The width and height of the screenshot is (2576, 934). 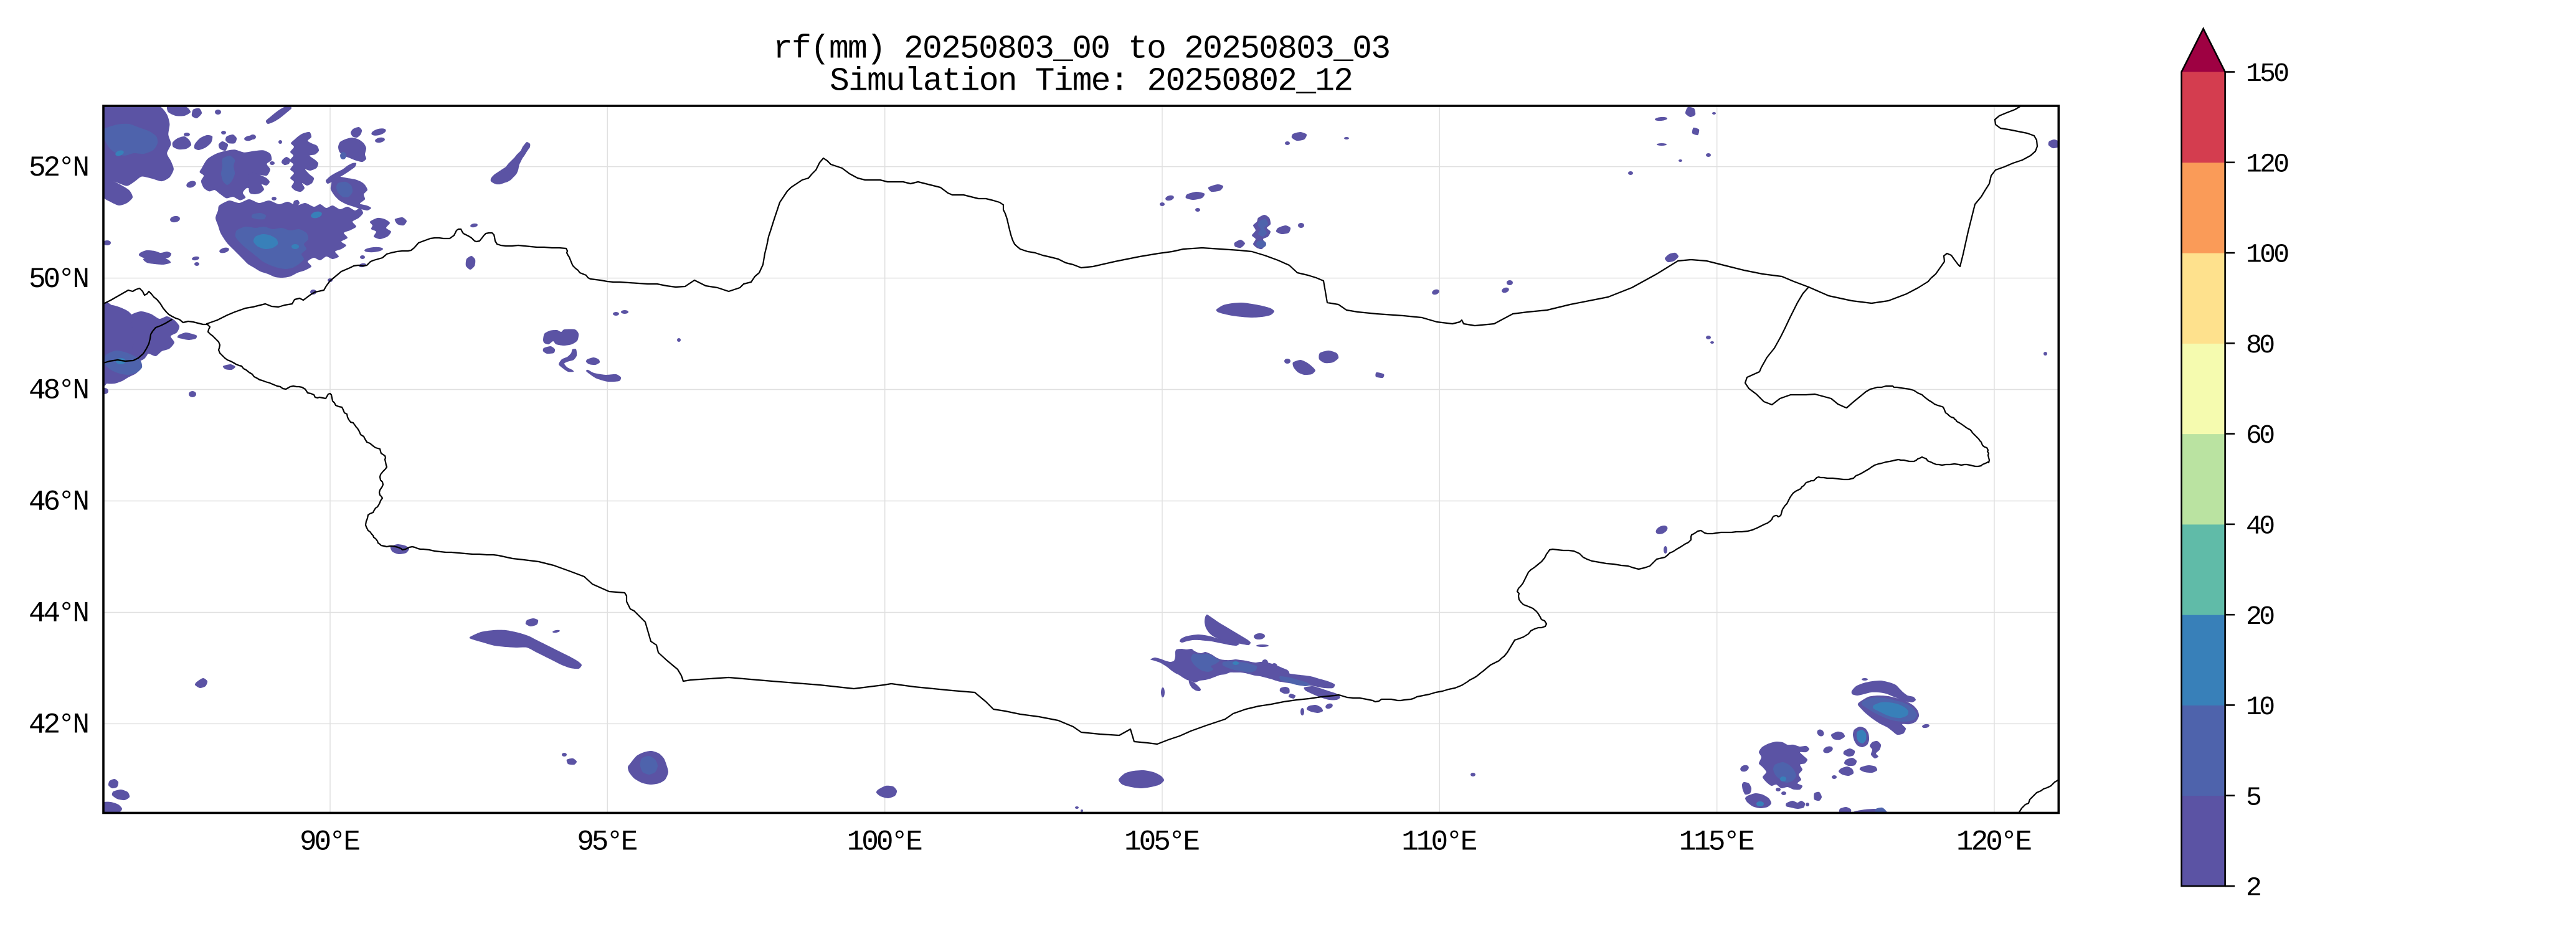 What do you see at coordinates (1994, 842) in the screenshot?
I see `svg-text: 120°E` at bounding box center [1994, 842].